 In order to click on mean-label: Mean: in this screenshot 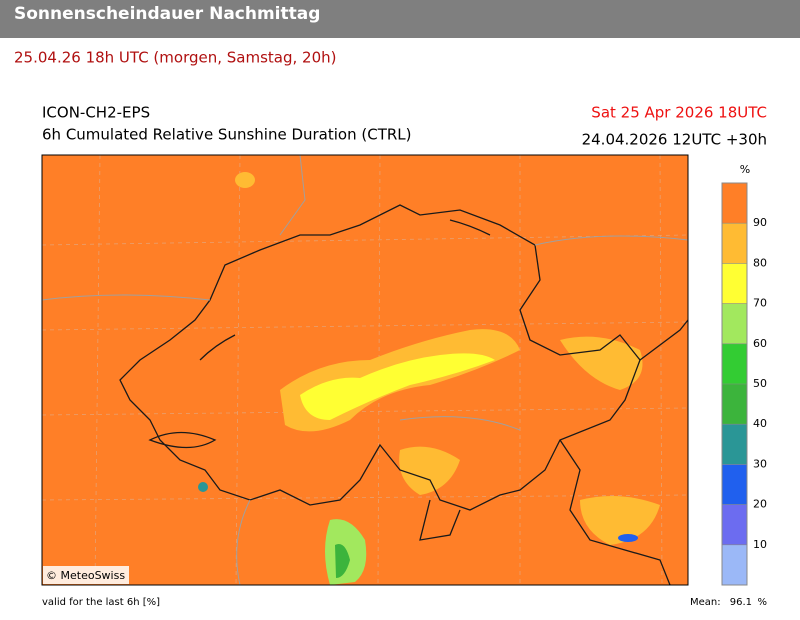, I will do `click(705, 602)`.